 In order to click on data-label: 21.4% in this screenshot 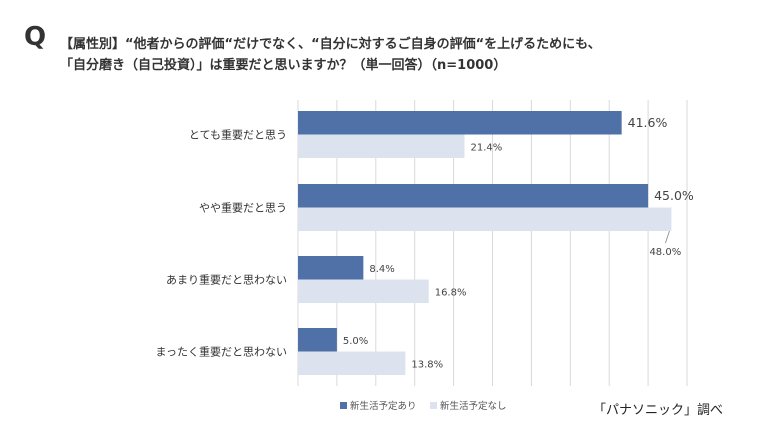, I will do `click(486, 147)`.